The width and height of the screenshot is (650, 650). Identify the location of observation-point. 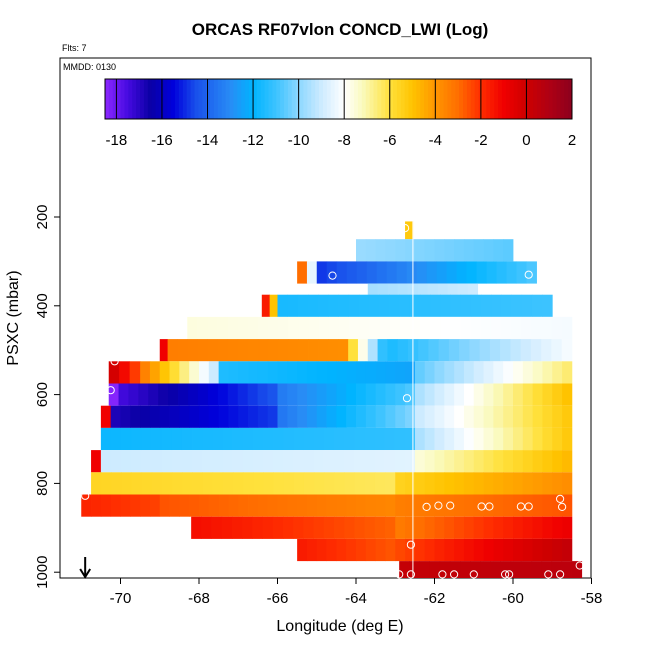
(442, 574).